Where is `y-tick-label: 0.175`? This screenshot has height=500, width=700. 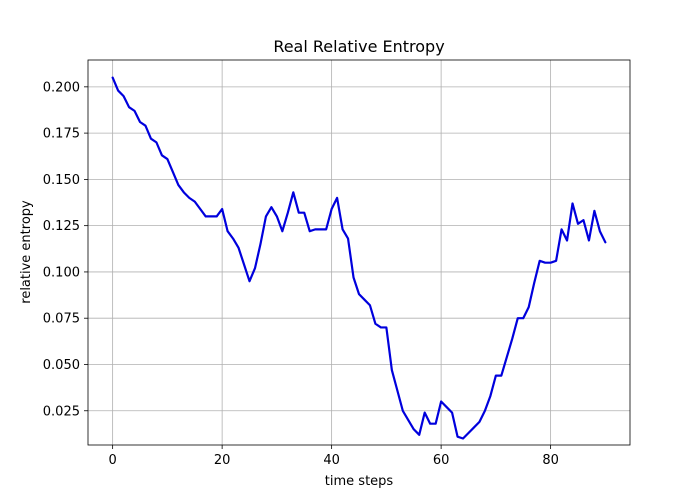
y-tick-label: 0.175 is located at coordinates (61, 134).